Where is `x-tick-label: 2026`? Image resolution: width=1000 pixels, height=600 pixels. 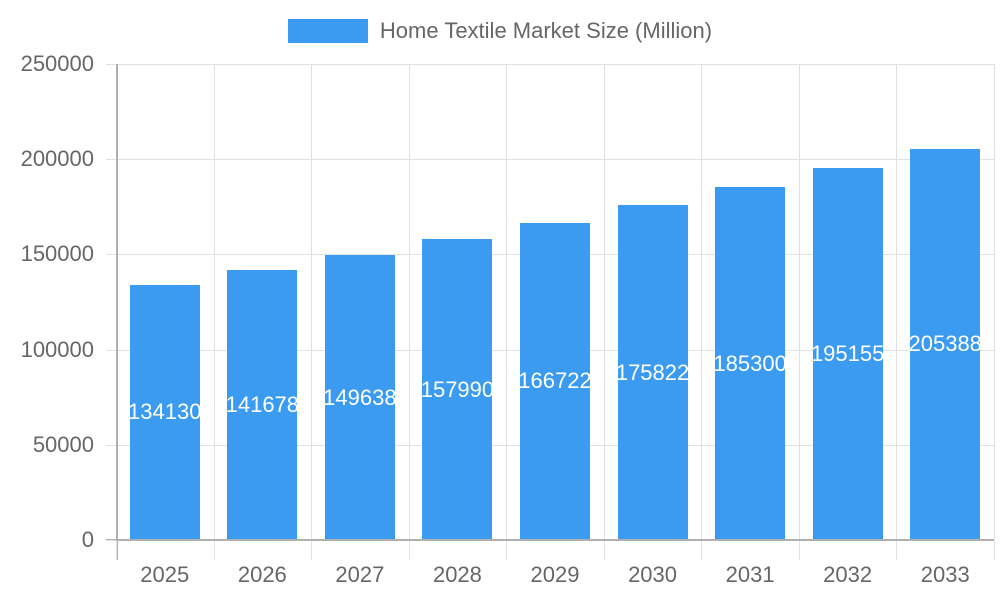
x-tick-label: 2026 is located at coordinates (262, 574).